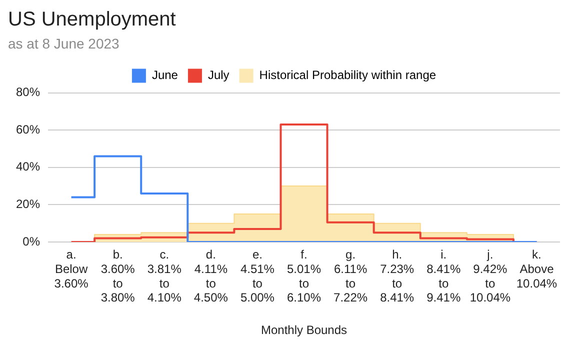 This screenshot has height=348, width=582. Describe the element at coordinates (28, 204) in the screenshot. I see `y-tick-label: 20%` at that location.